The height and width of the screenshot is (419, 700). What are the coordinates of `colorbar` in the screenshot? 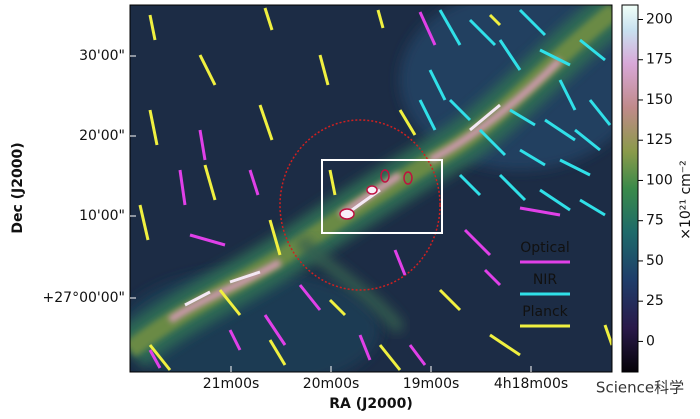 It's located at (630, 188).